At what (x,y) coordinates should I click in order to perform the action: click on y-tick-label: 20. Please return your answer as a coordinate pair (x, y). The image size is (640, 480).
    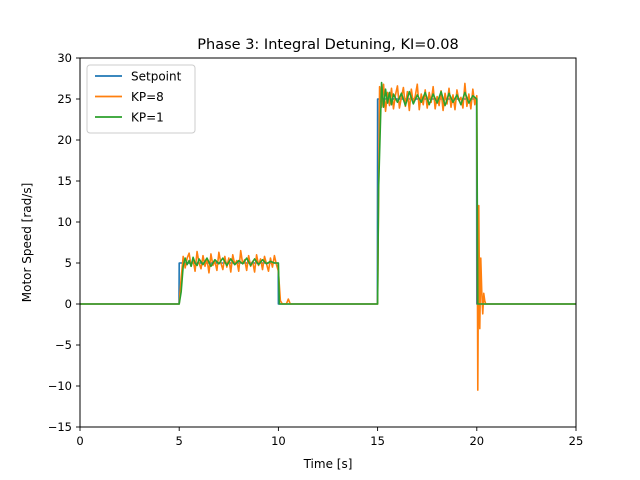
    Looking at the image, I should click on (64, 140).